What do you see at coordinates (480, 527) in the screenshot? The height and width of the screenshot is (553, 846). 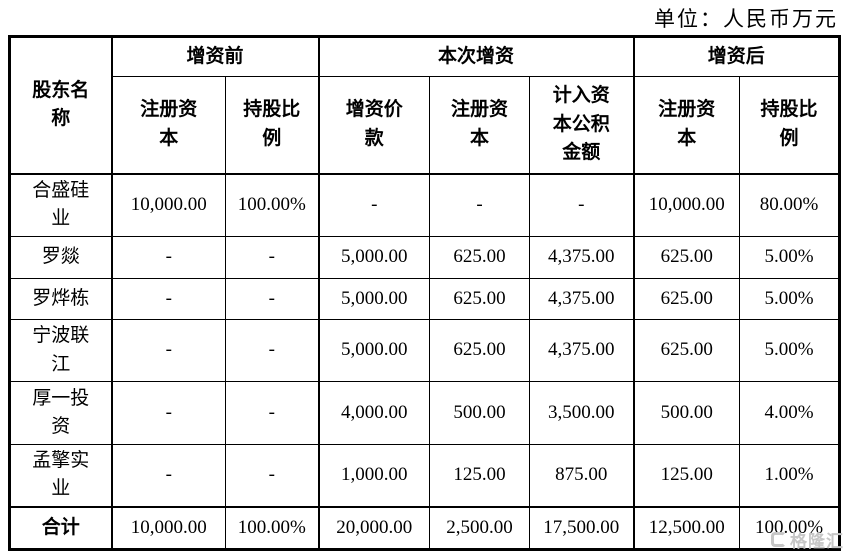 I see `cell-total-value: 2,500.00` at bounding box center [480, 527].